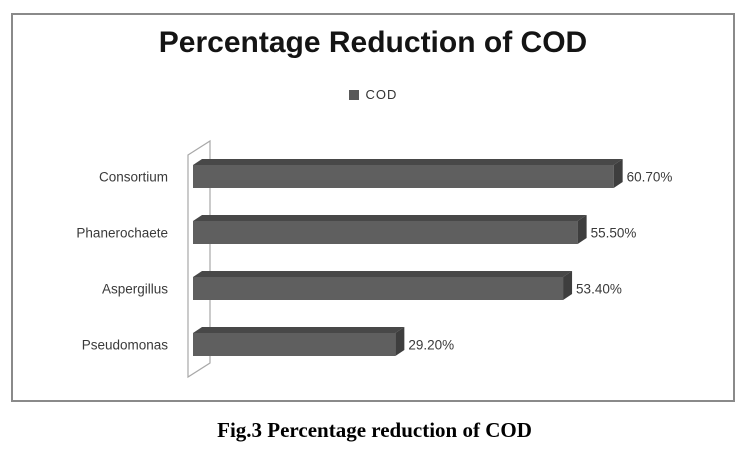  I want to click on bar-value-label: 55.50%, so click(614, 233).